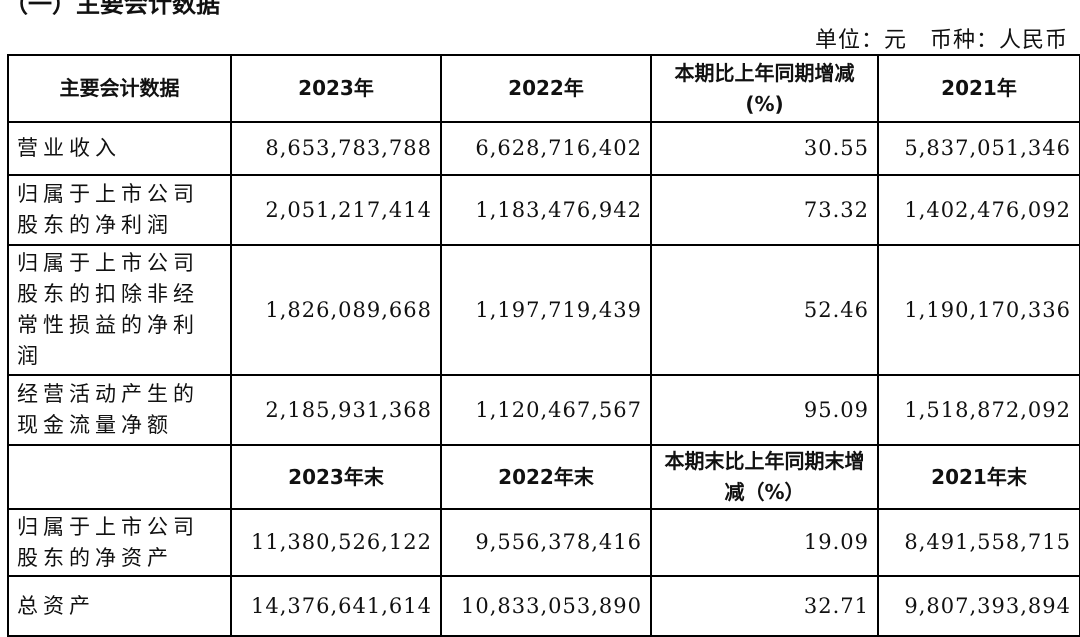 The height and width of the screenshot is (637, 1080). What do you see at coordinates (336, 210) in the screenshot?
I see `cell: 2,051,217,414` at bounding box center [336, 210].